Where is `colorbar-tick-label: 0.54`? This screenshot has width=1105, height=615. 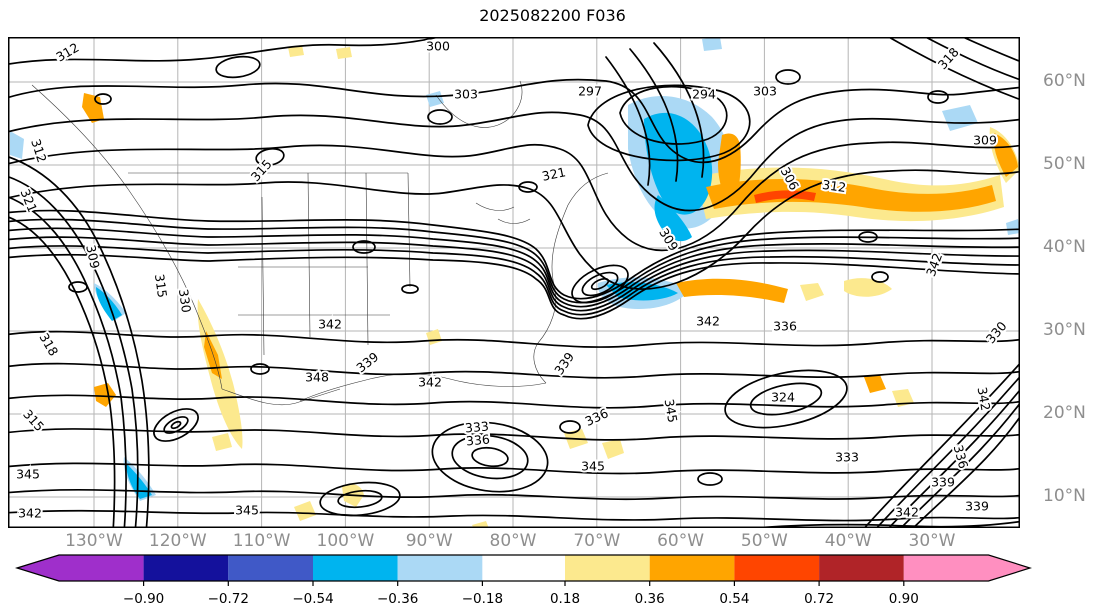 colorbar-tick-label: 0.54 is located at coordinates (734, 599).